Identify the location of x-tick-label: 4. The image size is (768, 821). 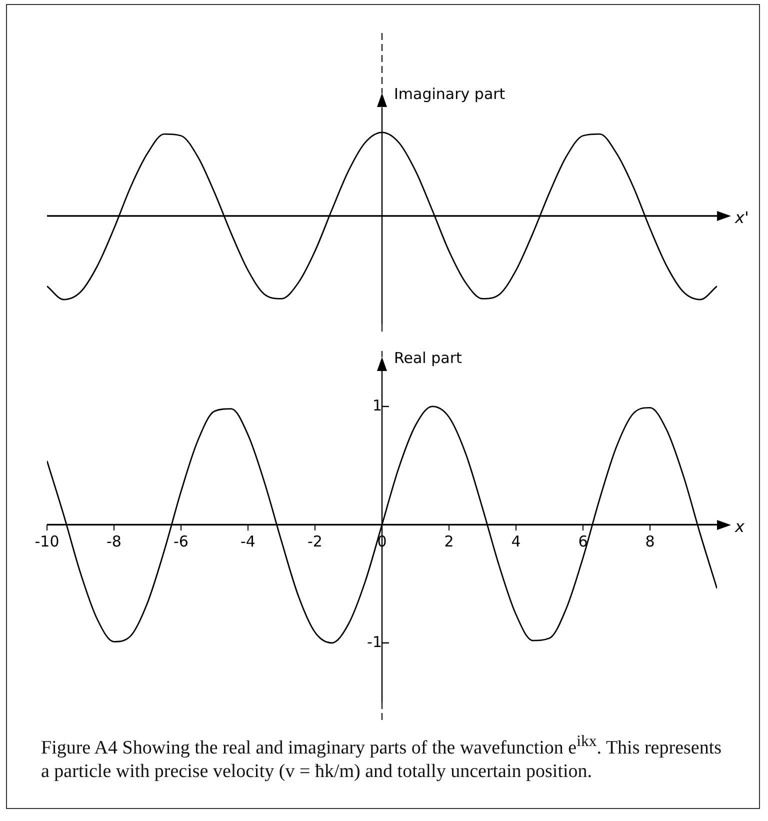
(516, 541).